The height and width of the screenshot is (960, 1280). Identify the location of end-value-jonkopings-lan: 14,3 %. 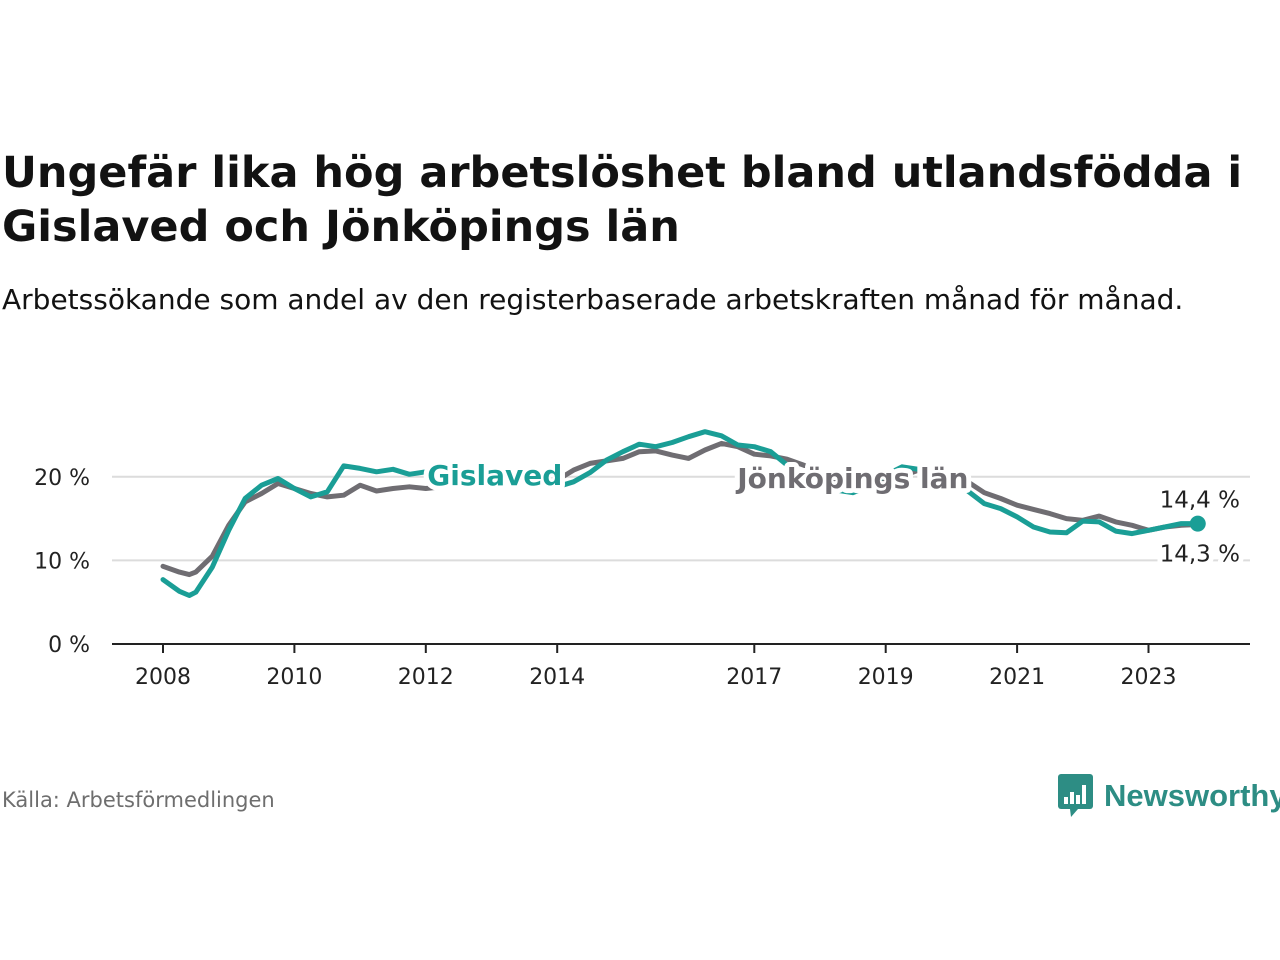
(1200, 555).